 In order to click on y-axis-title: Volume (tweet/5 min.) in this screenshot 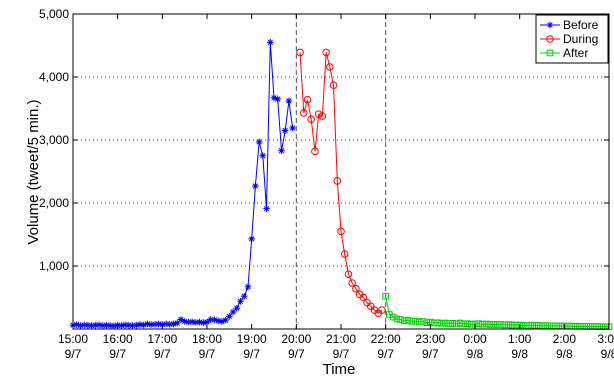, I will do `click(33, 171)`.